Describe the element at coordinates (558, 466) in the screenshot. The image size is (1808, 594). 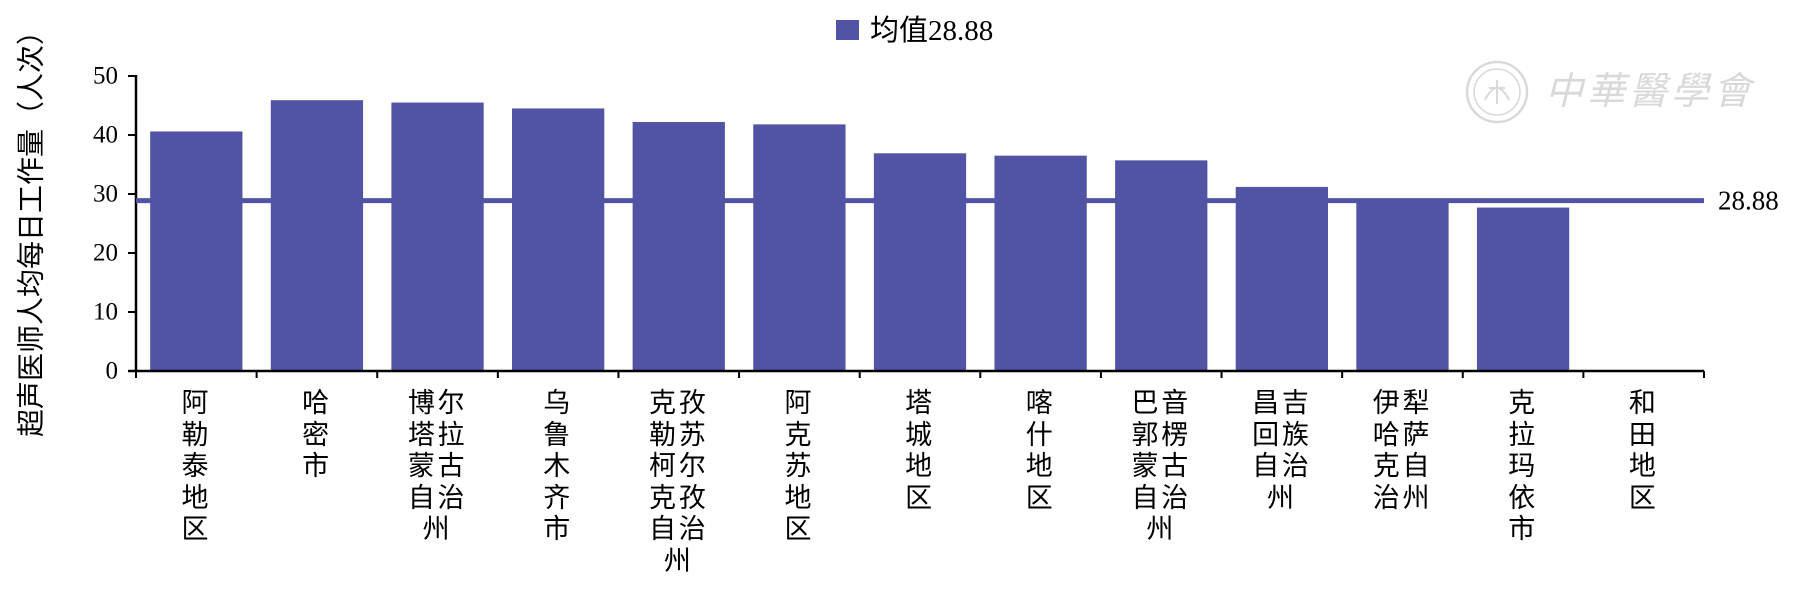
I see `x-tick-label: 乌鲁木齐市` at that location.